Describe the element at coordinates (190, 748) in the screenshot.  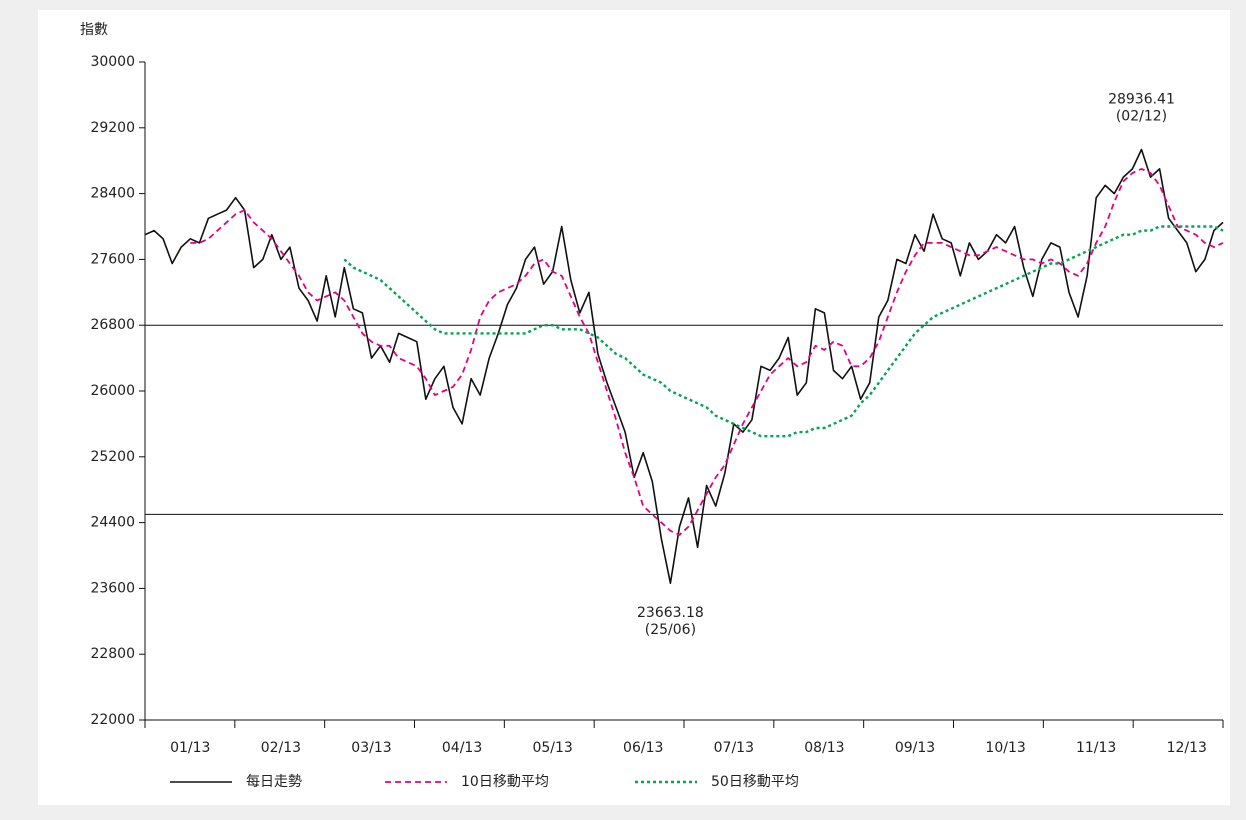
I see `x-tick-label: 01/13` at that location.